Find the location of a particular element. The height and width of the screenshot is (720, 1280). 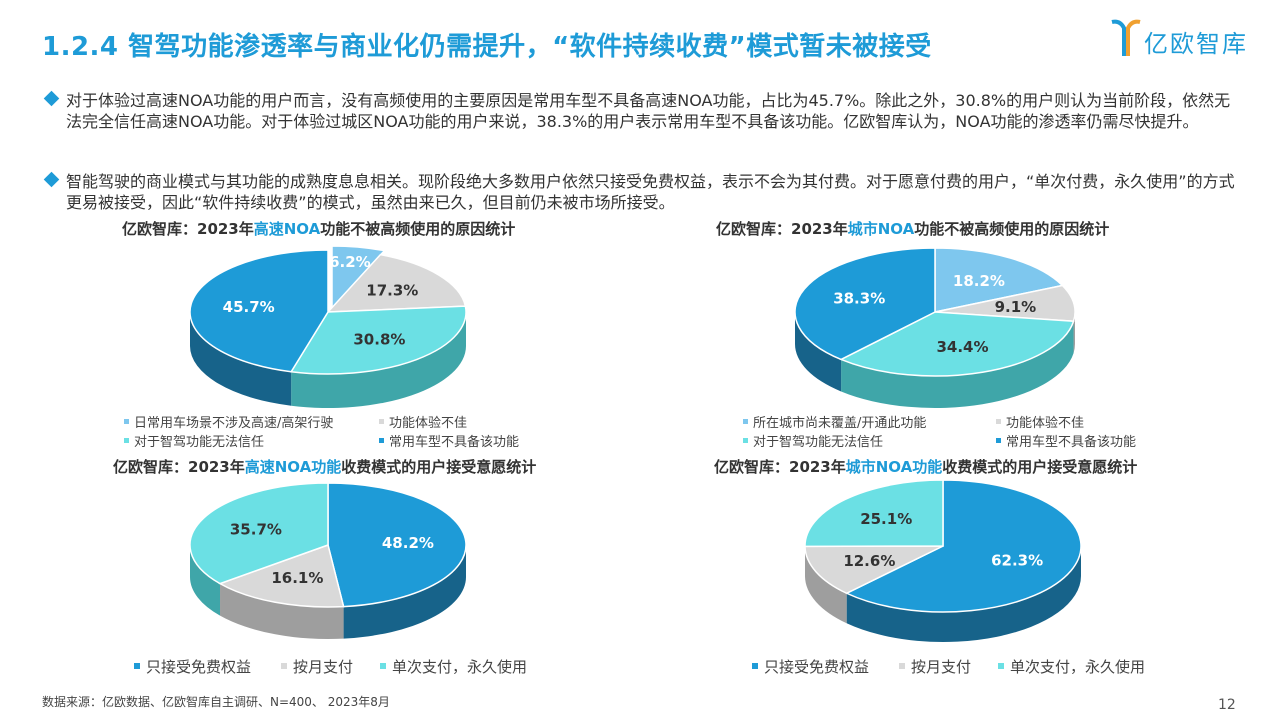

logo: 亿欧智库 is located at coordinates (1185, 38).